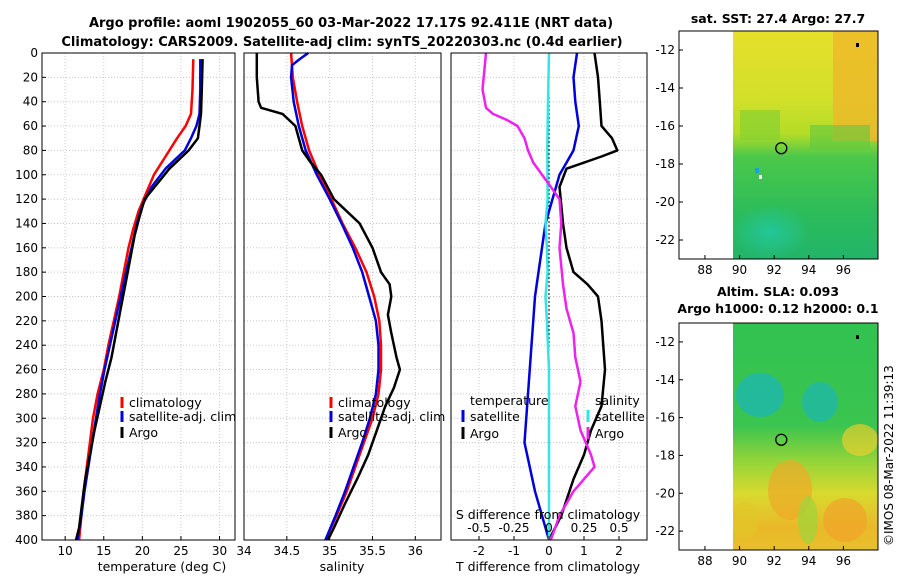  I want to click on temperature-xticks: 10 15 20 25 30, so click(142, 547).